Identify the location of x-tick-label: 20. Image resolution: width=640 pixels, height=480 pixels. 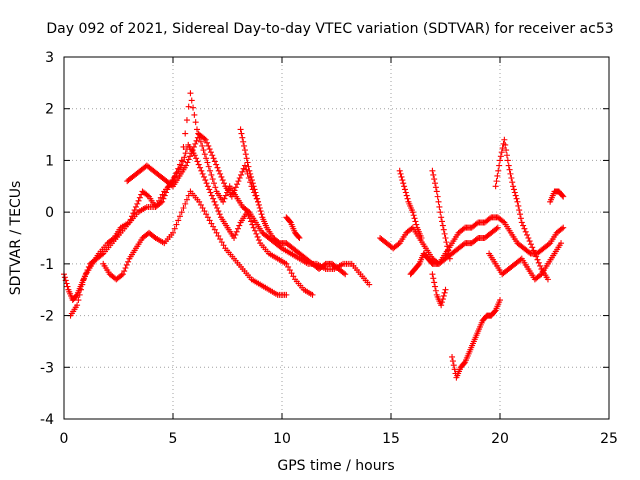
(500, 439).